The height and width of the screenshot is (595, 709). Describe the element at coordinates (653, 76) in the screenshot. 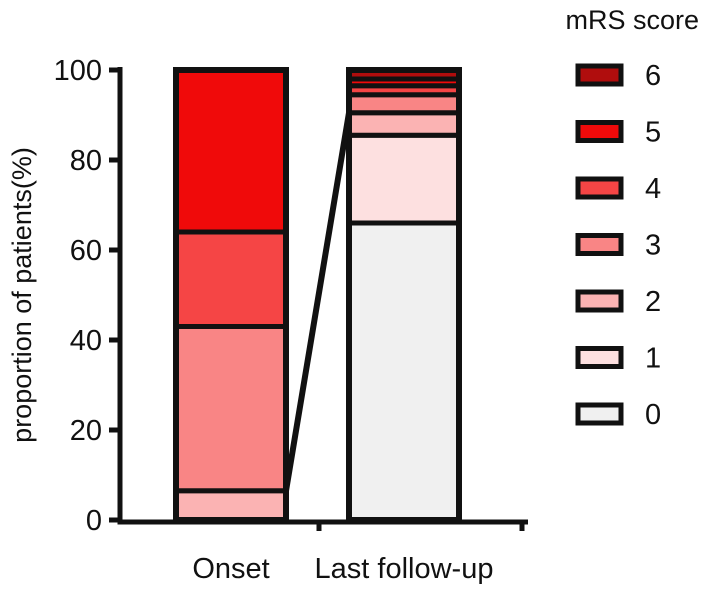

I see `legend-label-6: 6` at that location.